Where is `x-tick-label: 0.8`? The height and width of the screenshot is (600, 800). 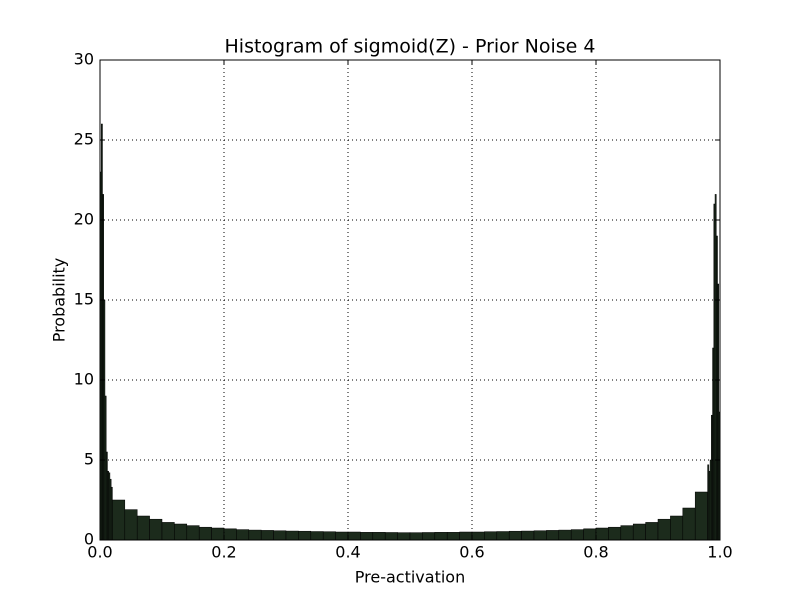 x-tick-label: 0.8 is located at coordinates (595, 552).